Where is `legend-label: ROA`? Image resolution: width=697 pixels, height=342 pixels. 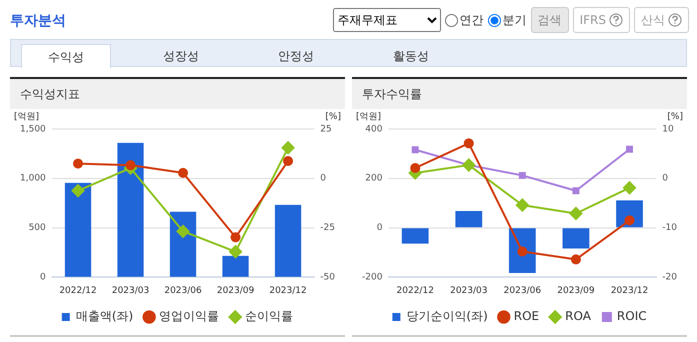
legend-label: ROA is located at coordinates (578, 316).